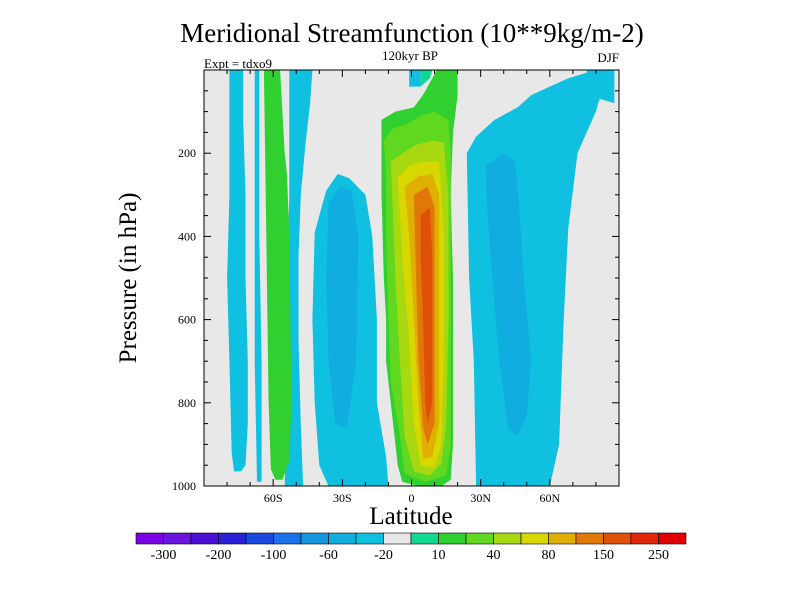  Describe the element at coordinates (238, 63) in the screenshot. I see `expt-label: Expt = tdxo9` at that location.